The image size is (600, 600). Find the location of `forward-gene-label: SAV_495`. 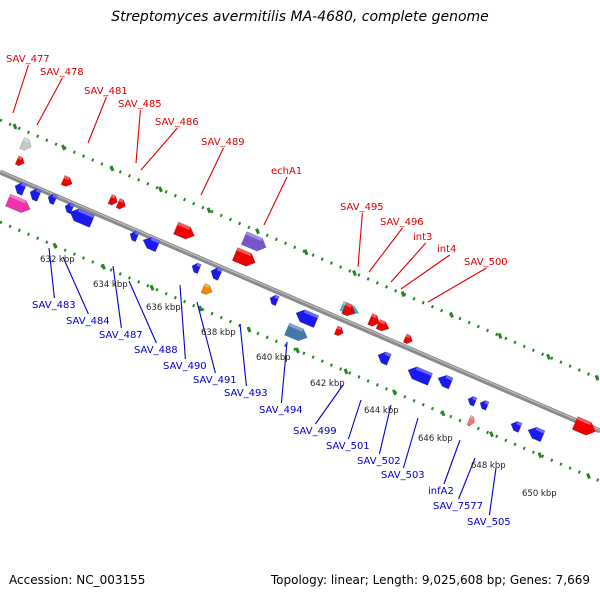

forward-gene-label: SAV_495 is located at coordinates (362, 207).